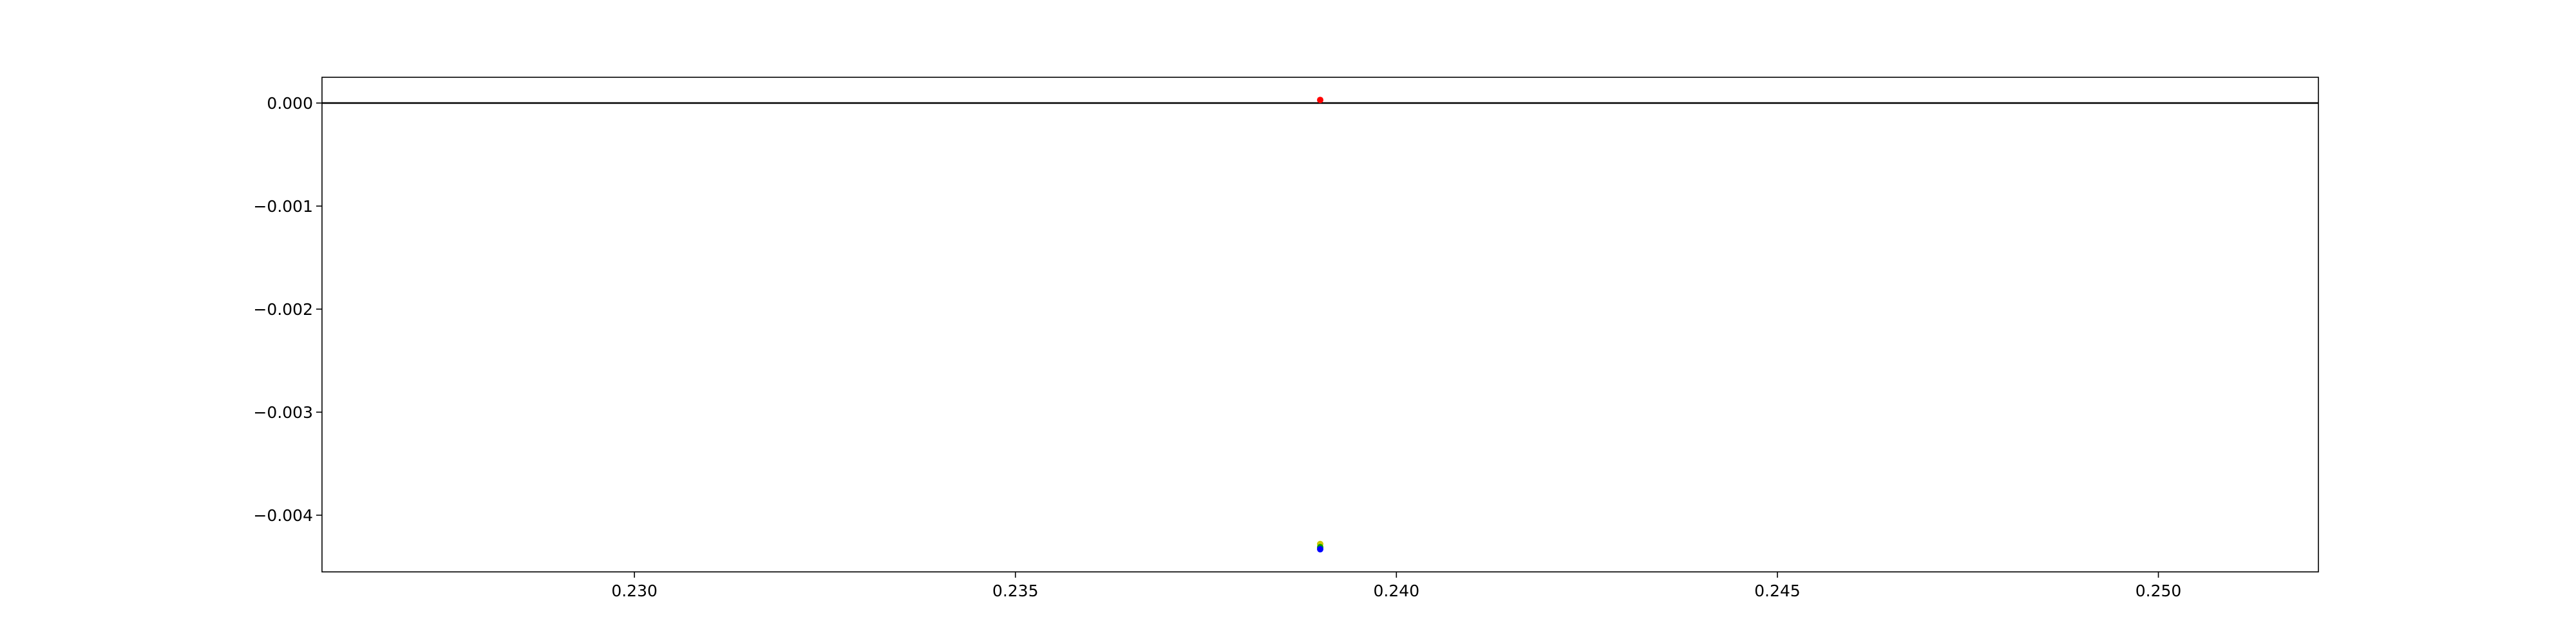 The image size is (2576, 644). I want to click on y-axis-ticks: 0.000 −0.001 −0.002 −0.003 −0.004, so click(287, 309).